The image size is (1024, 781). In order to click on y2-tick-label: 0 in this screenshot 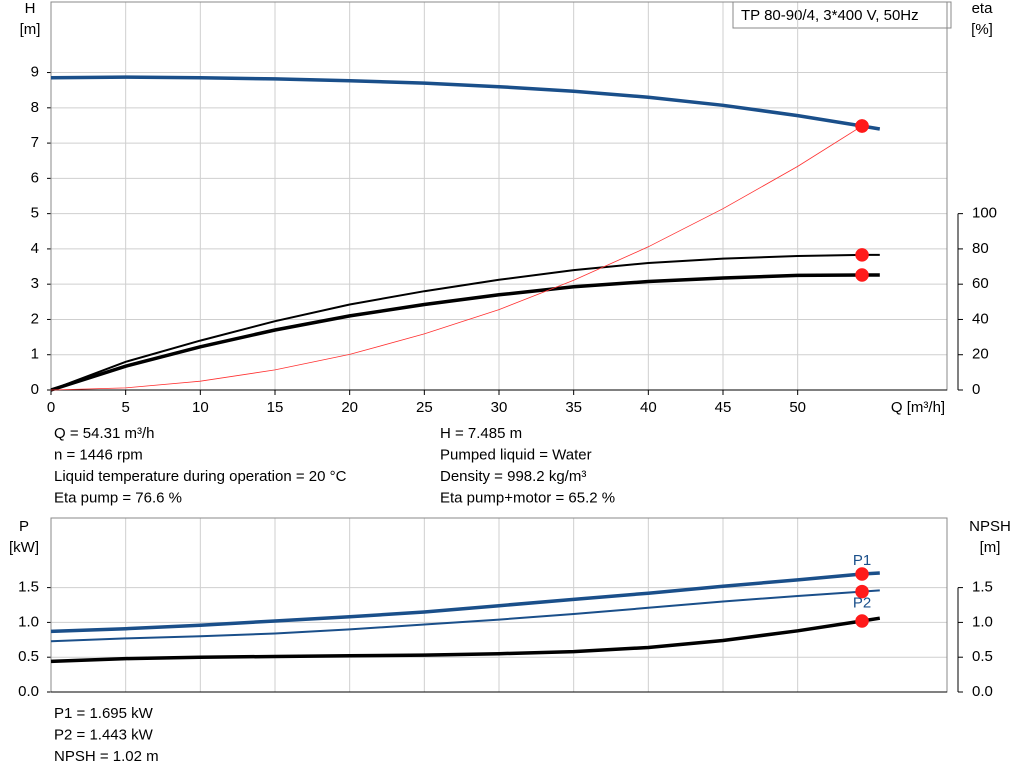, I will do `click(976, 389)`.